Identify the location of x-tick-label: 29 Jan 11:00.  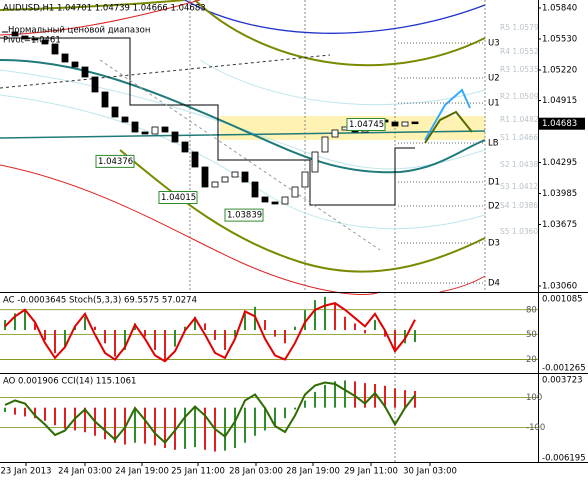
(371, 472).